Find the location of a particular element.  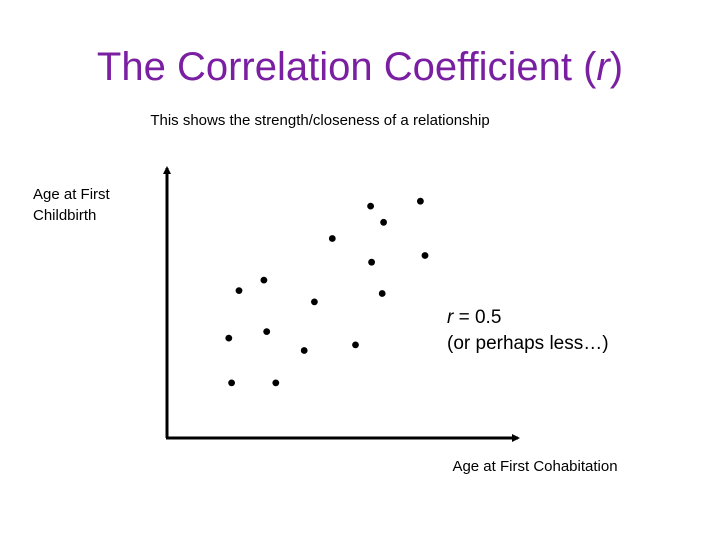

data-points is located at coordinates (327, 292).